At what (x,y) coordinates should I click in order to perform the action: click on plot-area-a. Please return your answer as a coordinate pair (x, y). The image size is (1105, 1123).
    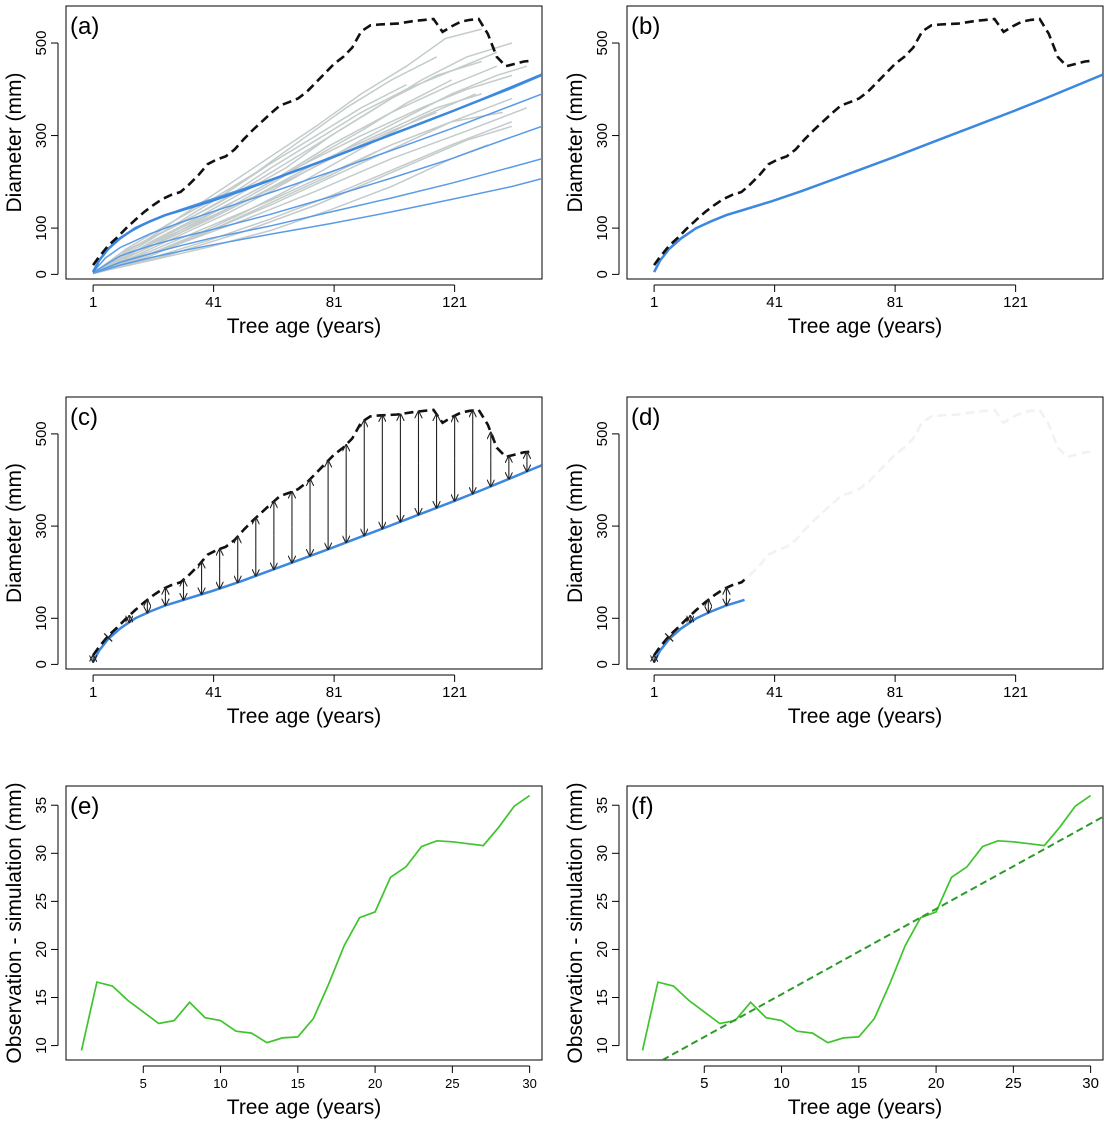
    Looking at the image, I should click on (316, 146).